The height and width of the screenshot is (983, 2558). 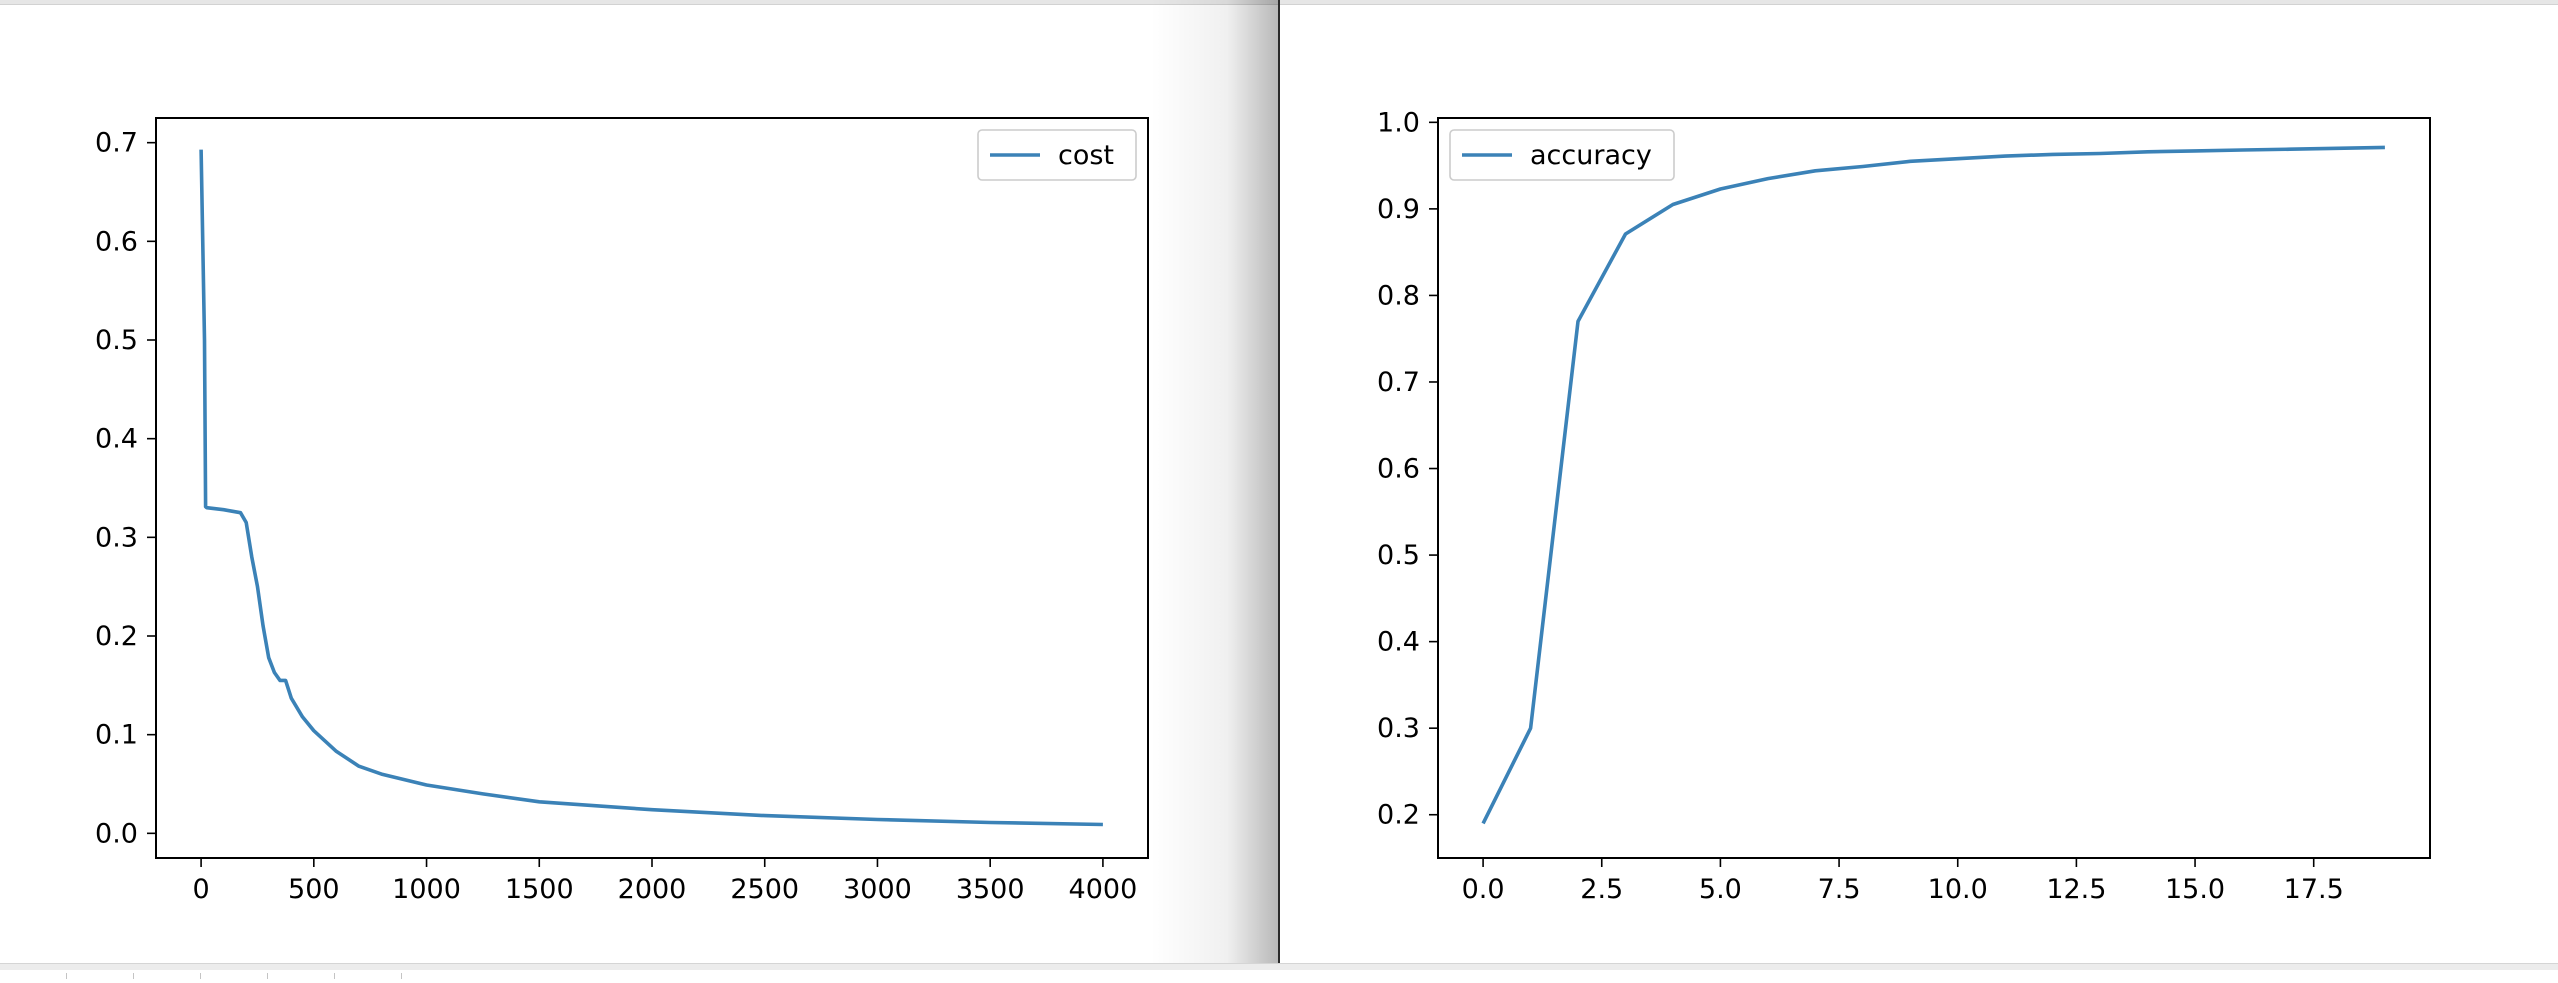 I want to click on x-tick-label: 0, so click(x=200, y=889).